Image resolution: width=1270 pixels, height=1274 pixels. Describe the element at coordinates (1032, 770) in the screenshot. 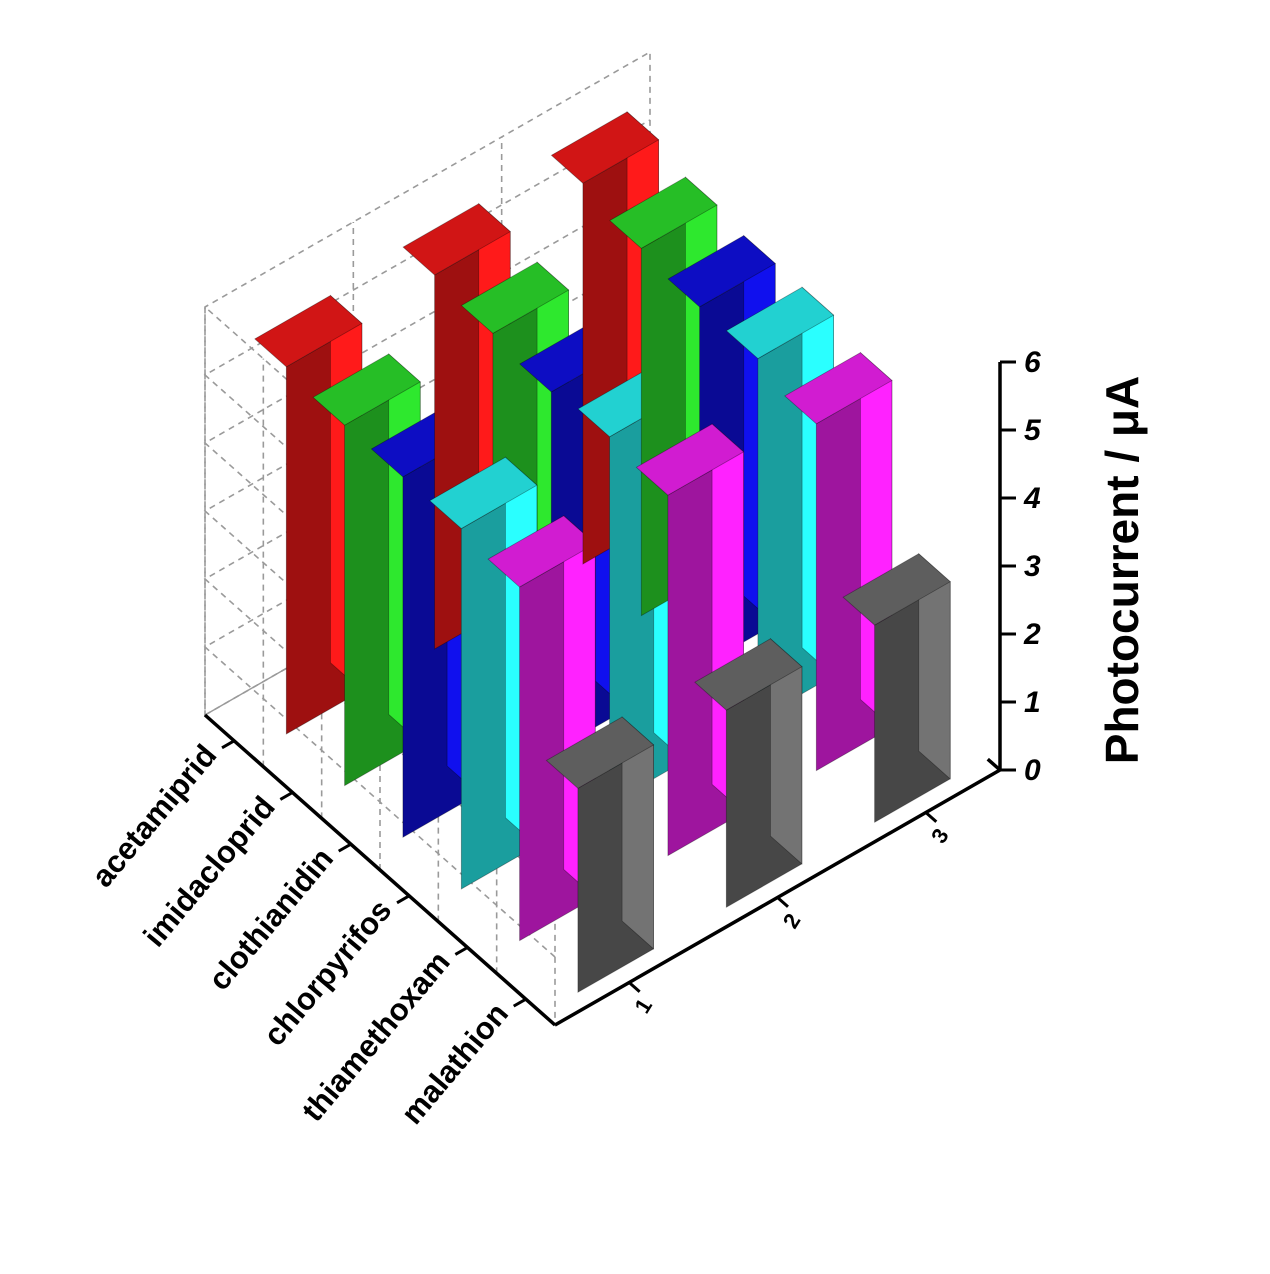

I see `z-tick-label: 0` at that location.